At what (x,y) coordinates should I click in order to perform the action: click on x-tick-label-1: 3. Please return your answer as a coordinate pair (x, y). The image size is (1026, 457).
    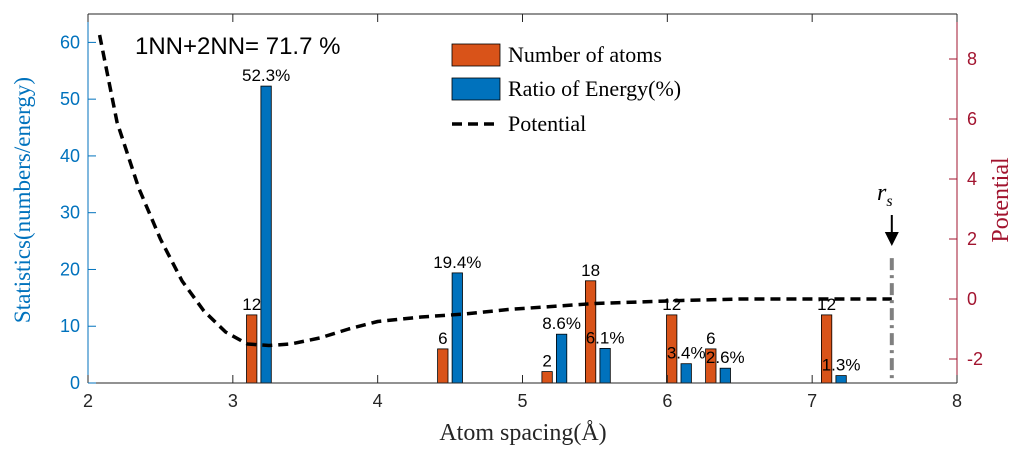
    Looking at the image, I should click on (233, 401).